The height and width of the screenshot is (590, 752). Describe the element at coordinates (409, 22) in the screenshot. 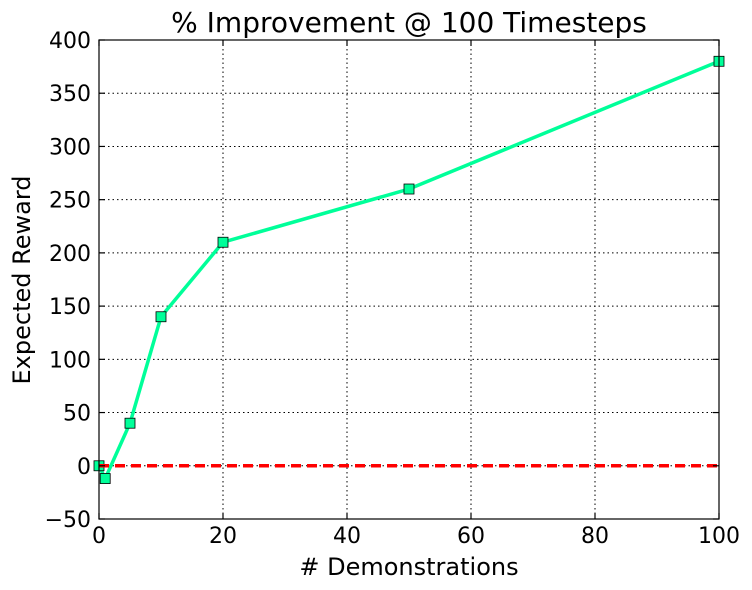

I see `chart-title: % Improvement @ 100 Timesteps` at that location.